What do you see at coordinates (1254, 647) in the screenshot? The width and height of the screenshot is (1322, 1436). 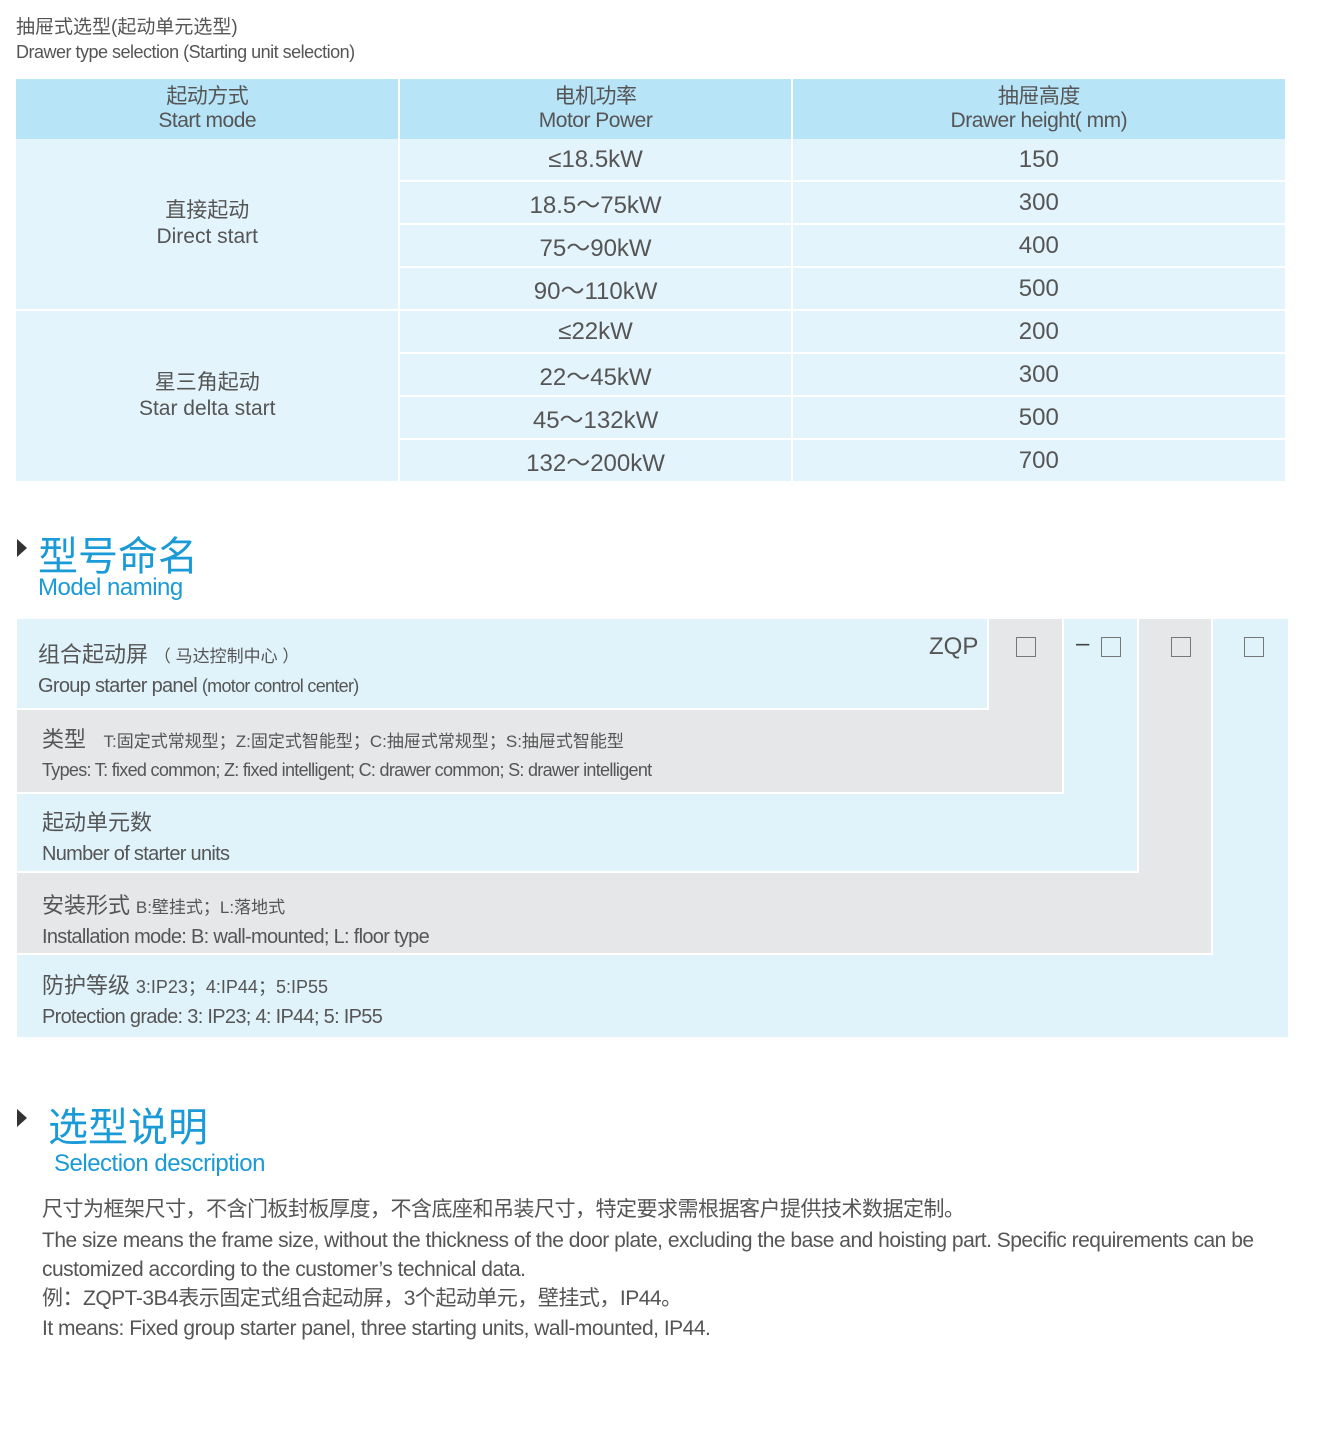 I see `protection-box-icon` at bounding box center [1254, 647].